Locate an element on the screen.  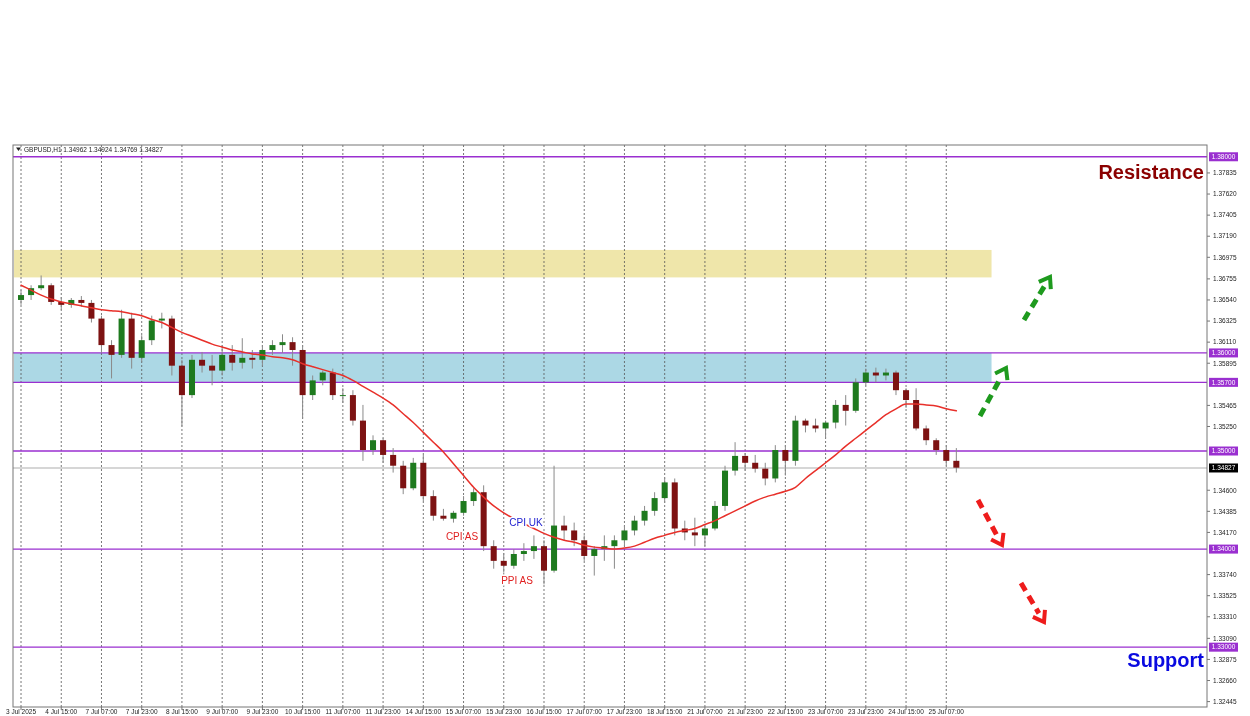
annotation: CPI AS is located at coordinates (462, 536).